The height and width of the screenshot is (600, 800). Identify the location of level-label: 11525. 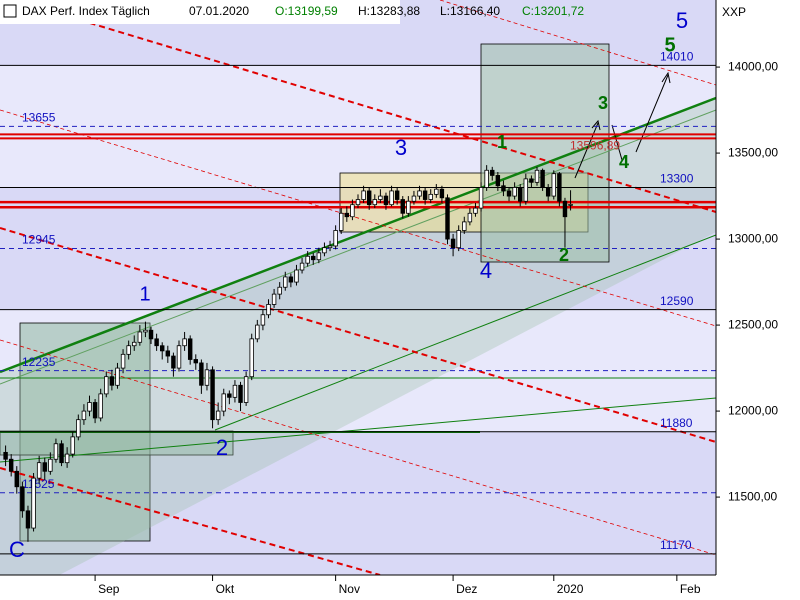
(38, 484).